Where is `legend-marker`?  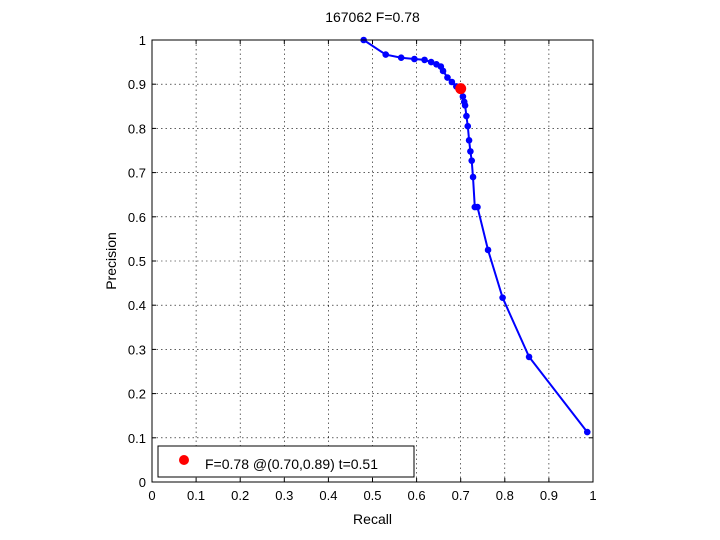 legend-marker is located at coordinates (184, 460).